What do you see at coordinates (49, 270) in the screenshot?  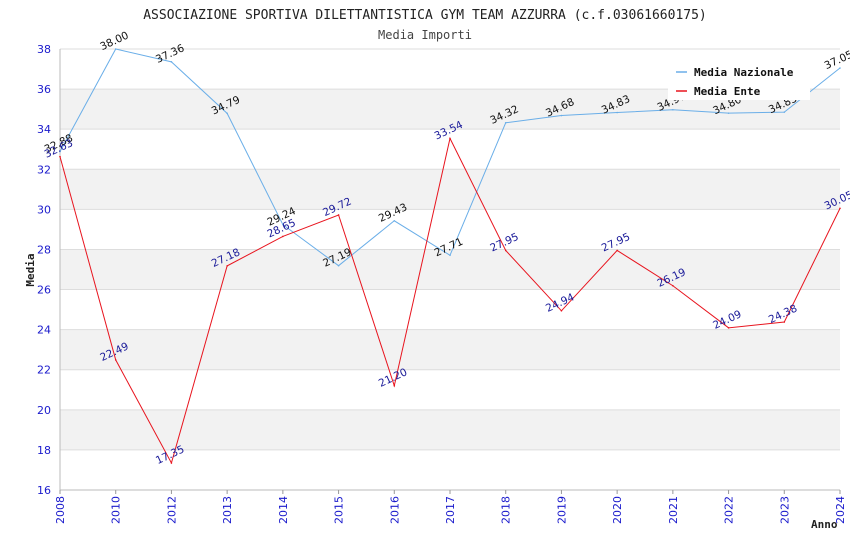 I see `y-axis: 16 18 20 22 24 26 28 30 32 34 36 38` at bounding box center [49, 270].